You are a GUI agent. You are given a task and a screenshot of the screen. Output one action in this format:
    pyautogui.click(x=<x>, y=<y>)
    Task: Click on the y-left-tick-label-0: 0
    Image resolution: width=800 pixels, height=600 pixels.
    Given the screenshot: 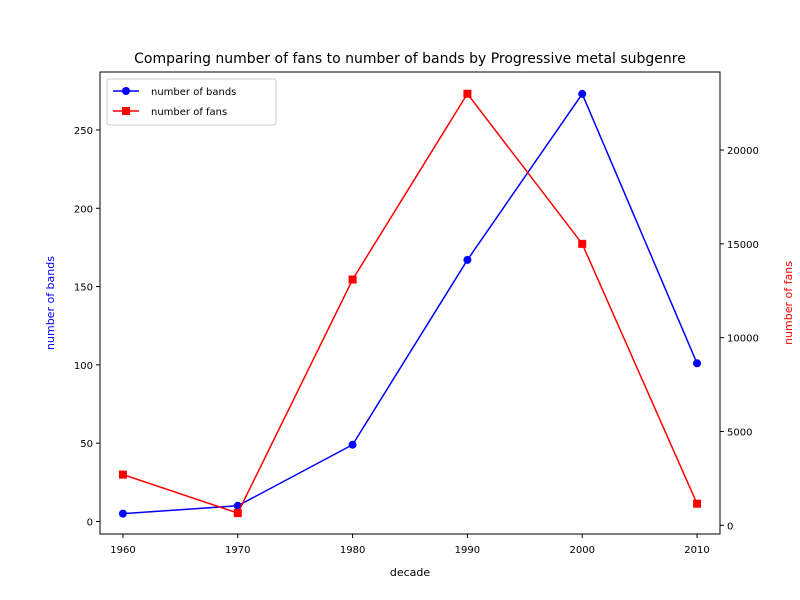 What is the action you would take?
    pyautogui.click(x=90, y=522)
    